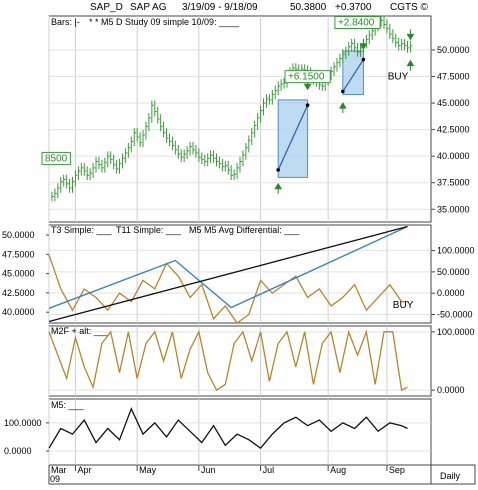 This screenshot has height=490, width=478. What do you see at coordinates (453, 50) in the screenshot?
I see `price-ytick-label: 50.0000` at bounding box center [453, 50].